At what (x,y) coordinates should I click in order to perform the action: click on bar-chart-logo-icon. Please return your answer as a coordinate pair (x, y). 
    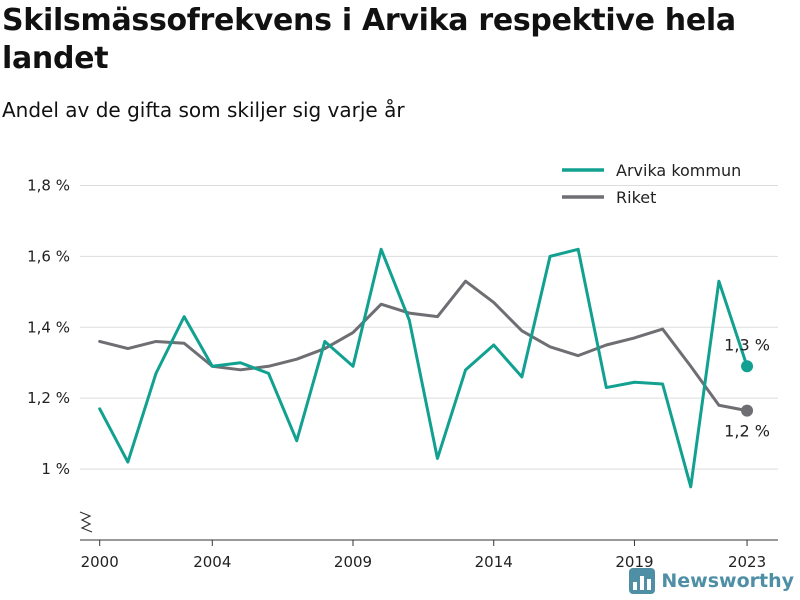
    Looking at the image, I should click on (642, 581).